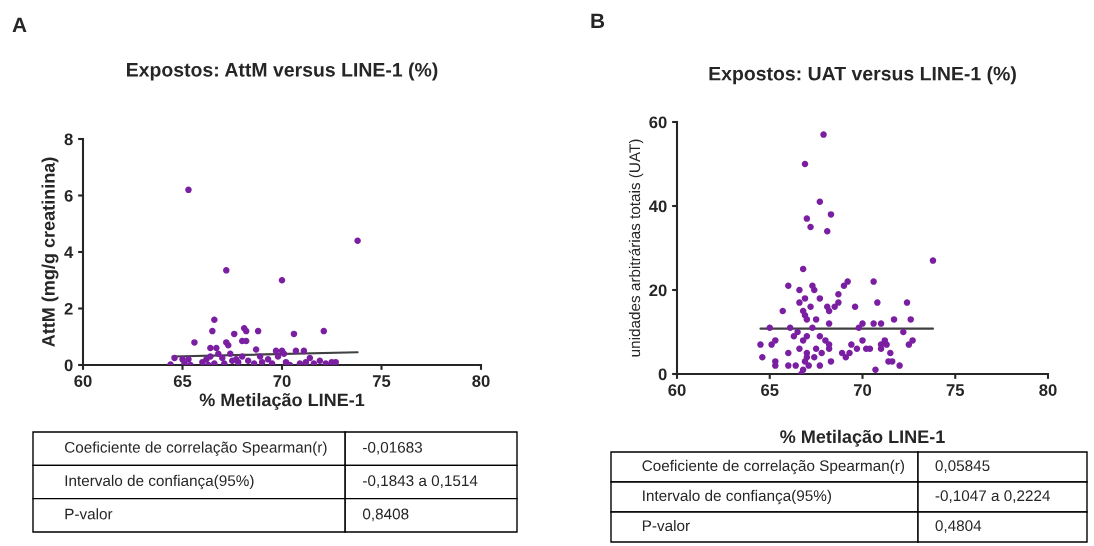  What do you see at coordinates (658, 122) in the screenshot?
I see `y-tick-label: 60` at bounding box center [658, 122].